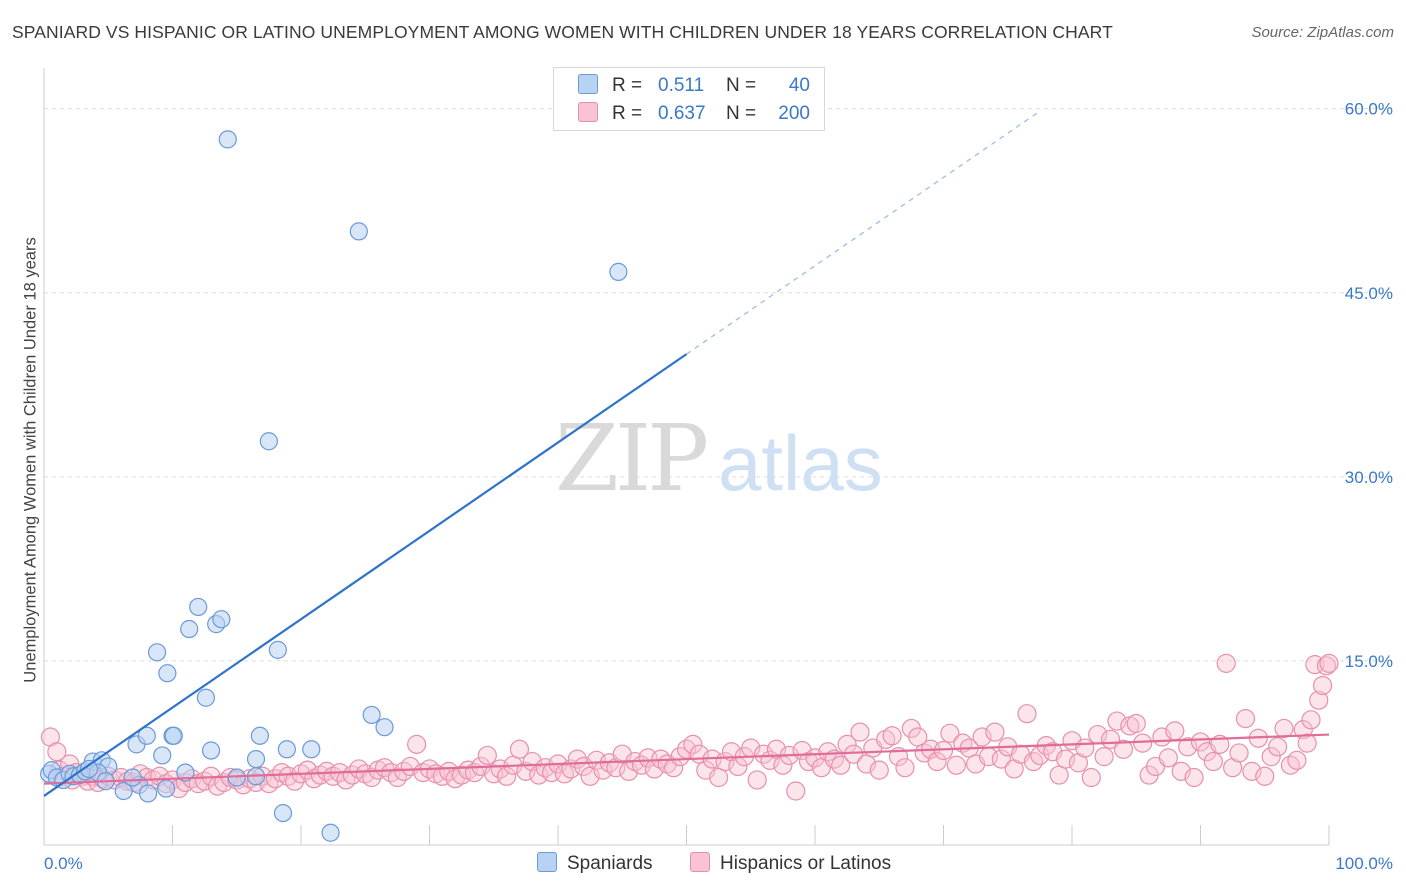 This screenshot has height=892, width=1406. I want to click on chart-source: Source: ZipAtlas.com, so click(1322, 32).